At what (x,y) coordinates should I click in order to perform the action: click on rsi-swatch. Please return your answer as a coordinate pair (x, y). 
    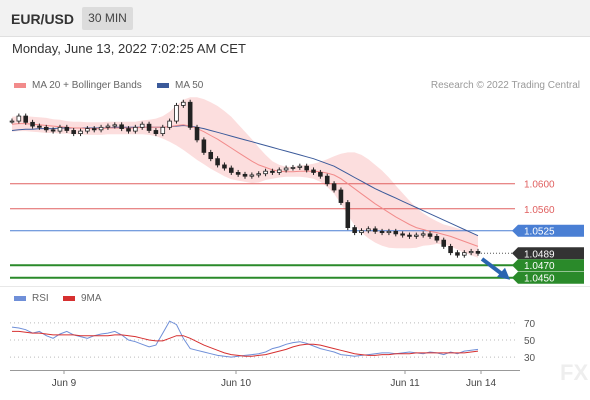
    Looking at the image, I should click on (20, 298).